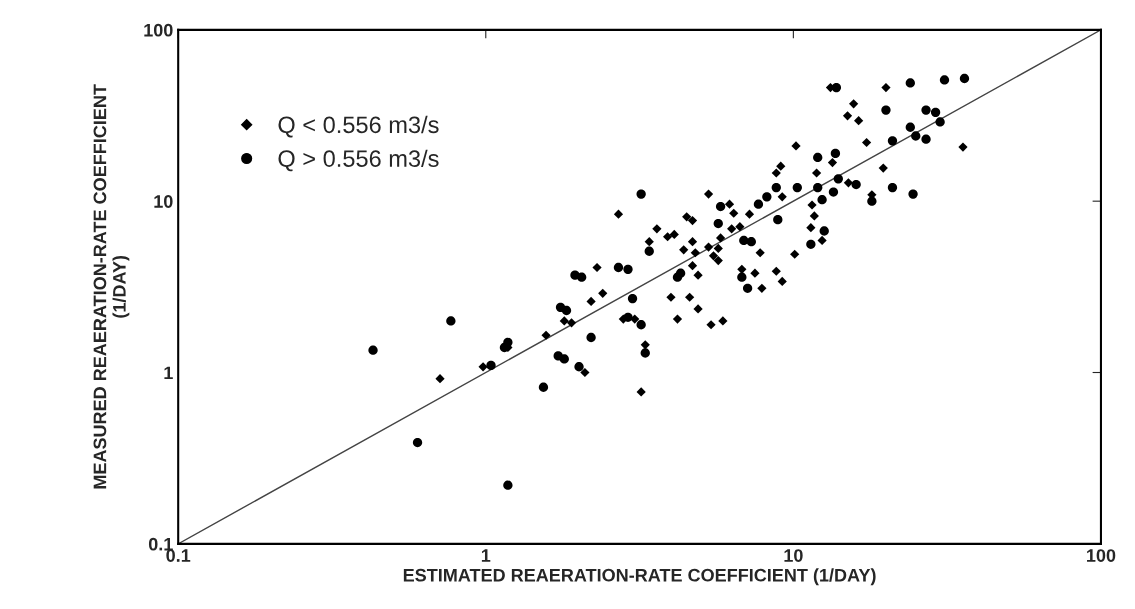  I want to click on y-tick-label: 1, so click(168, 373).